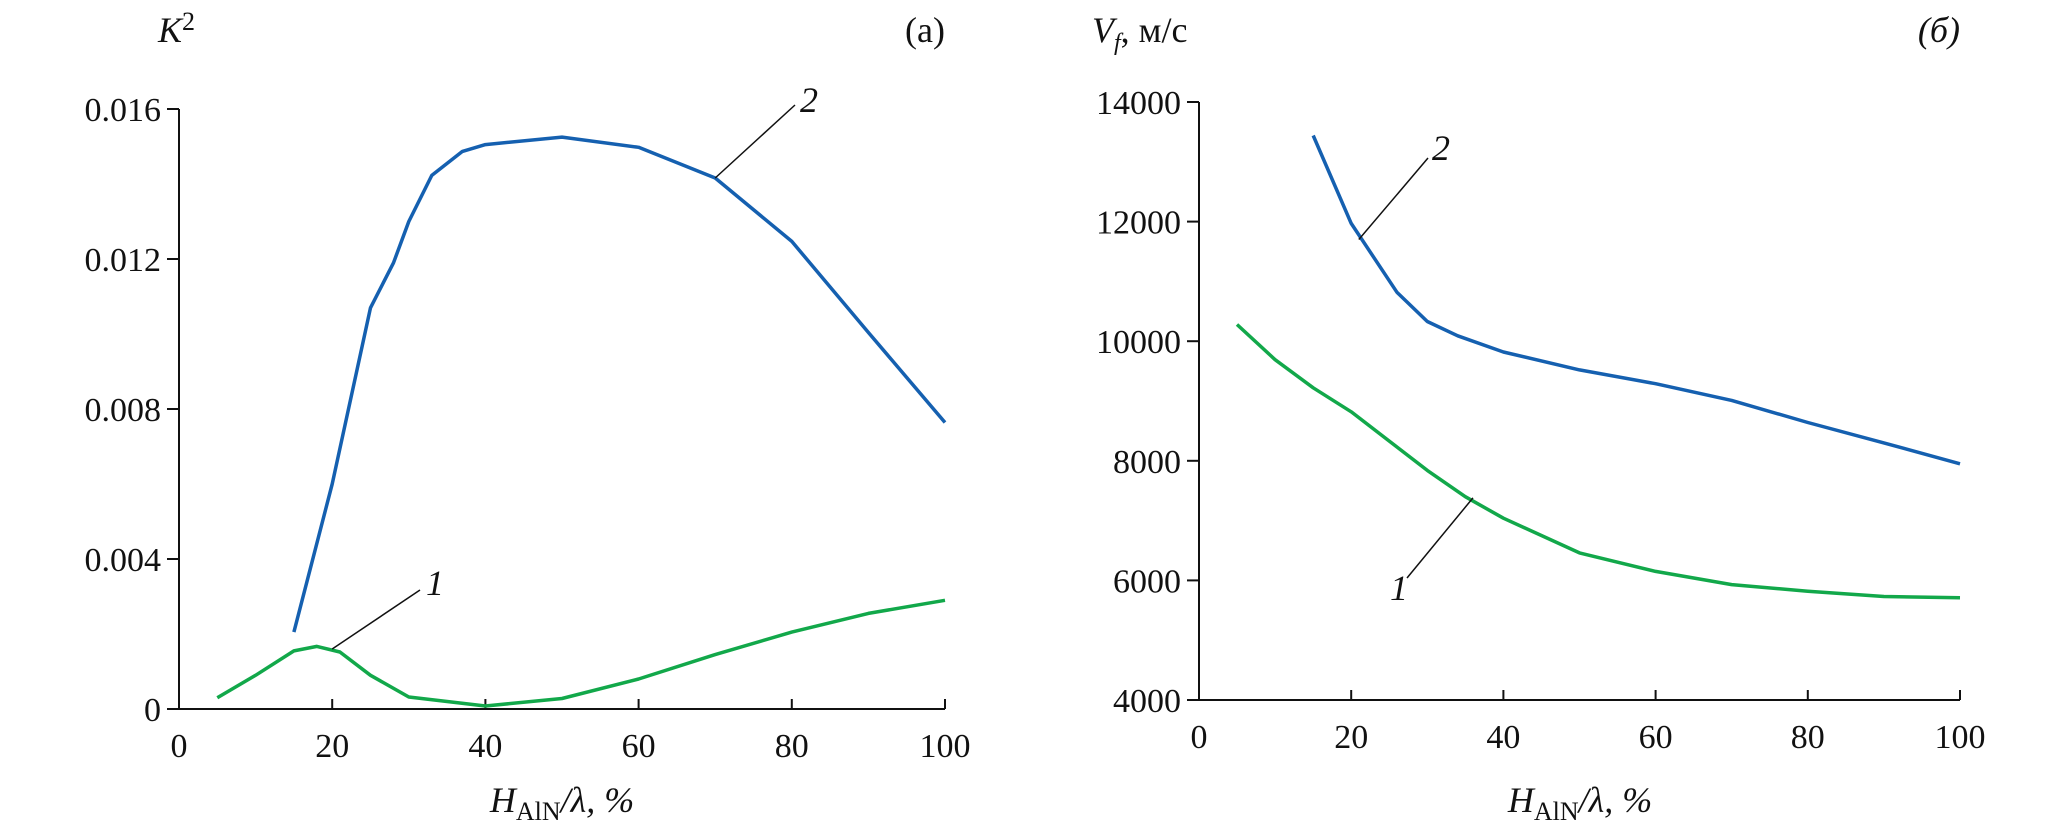 This screenshot has height=827, width=2056. Describe the element at coordinates (152, 710) in the screenshot. I see `y-tick-label: 0` at that location.